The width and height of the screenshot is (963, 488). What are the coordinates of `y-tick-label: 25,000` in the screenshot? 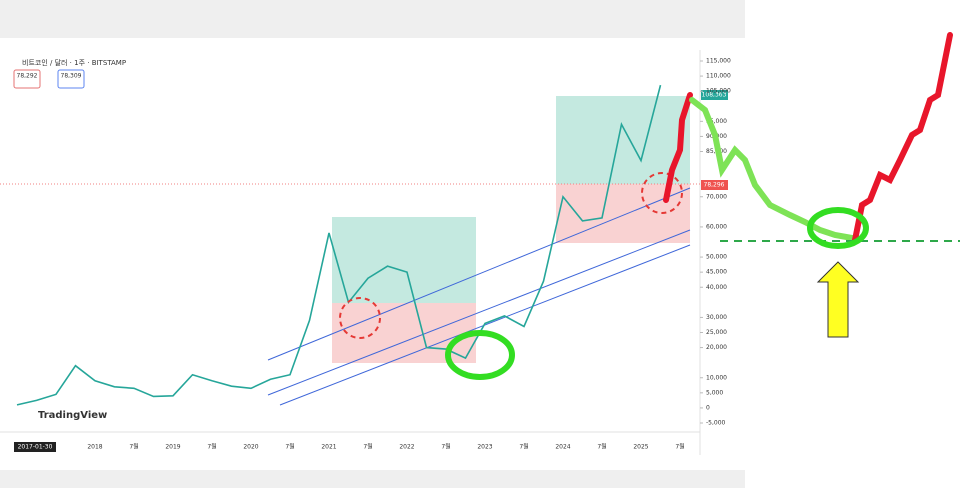 It's located at (716, 332).